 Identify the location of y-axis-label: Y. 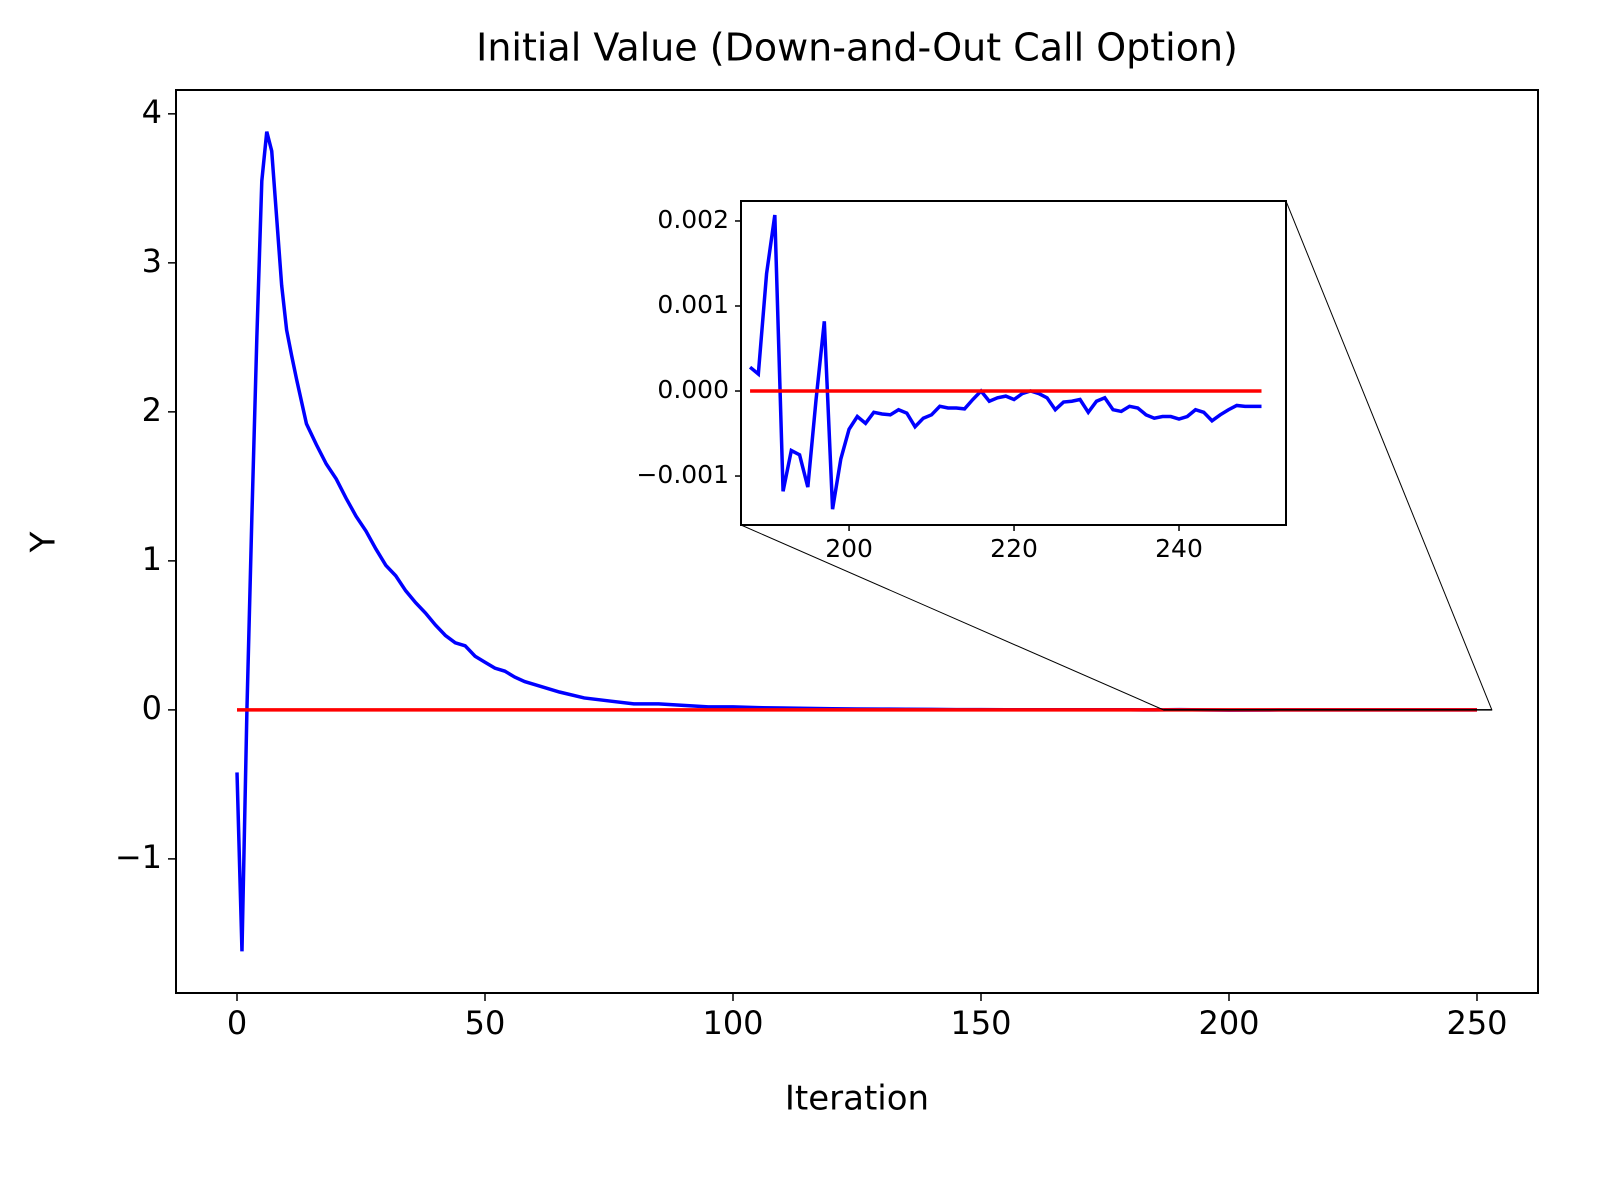
(44, 542).